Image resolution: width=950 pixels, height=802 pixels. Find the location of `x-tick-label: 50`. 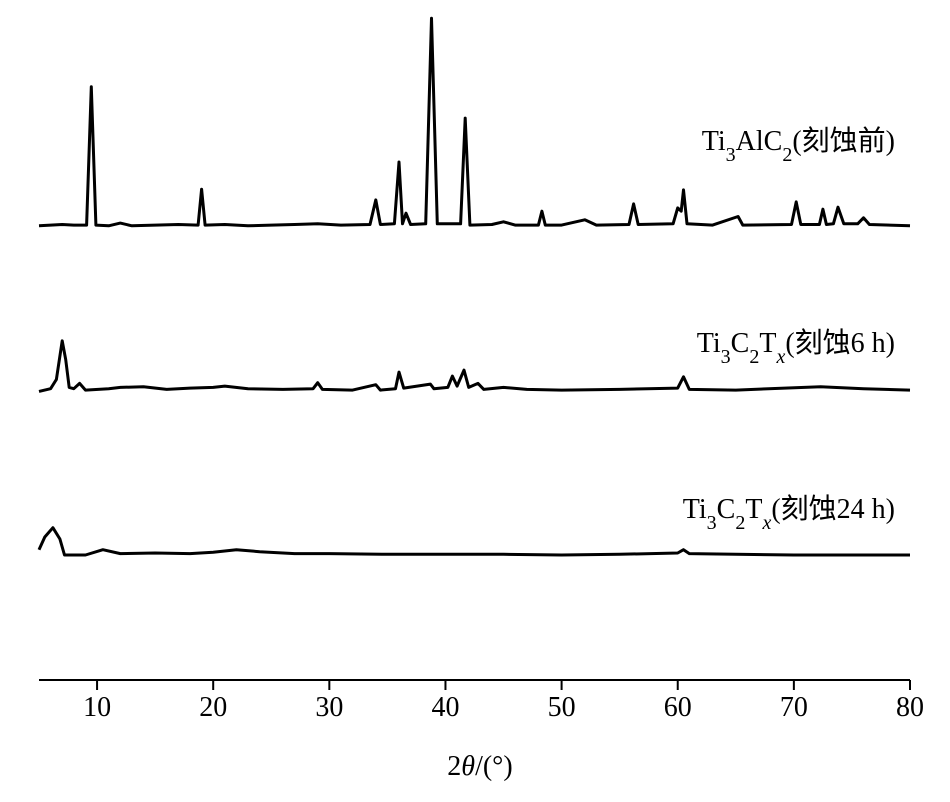

x-tick-label: 50 is located at coordinates (562, 707).